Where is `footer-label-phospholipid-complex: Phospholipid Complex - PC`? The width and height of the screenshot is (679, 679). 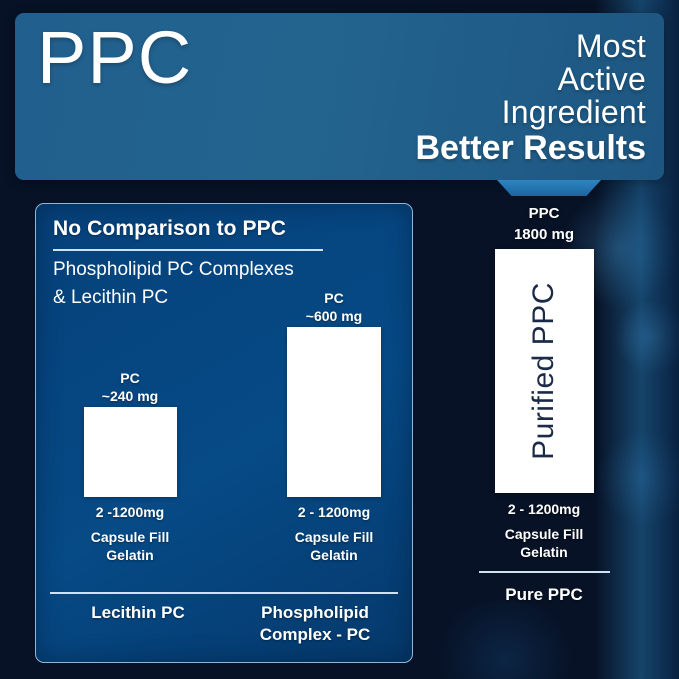
footer-label-phospholipid-complex: Phospholipid Complex - PC is located at coordinates (315, 624).